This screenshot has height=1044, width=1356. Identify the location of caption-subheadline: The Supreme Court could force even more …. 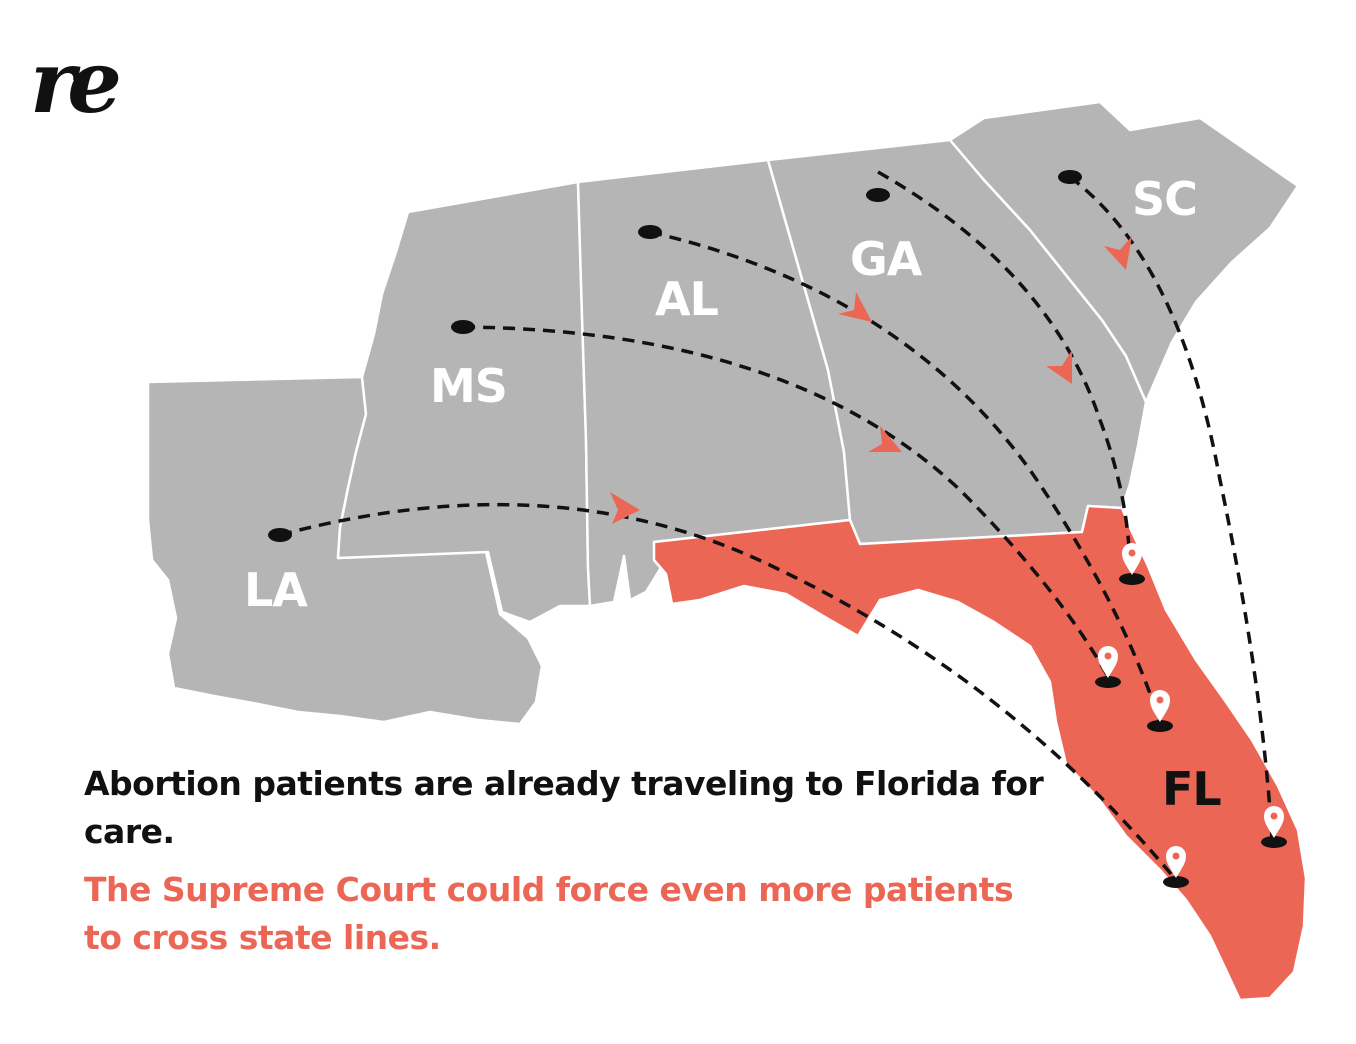
(549, 913).